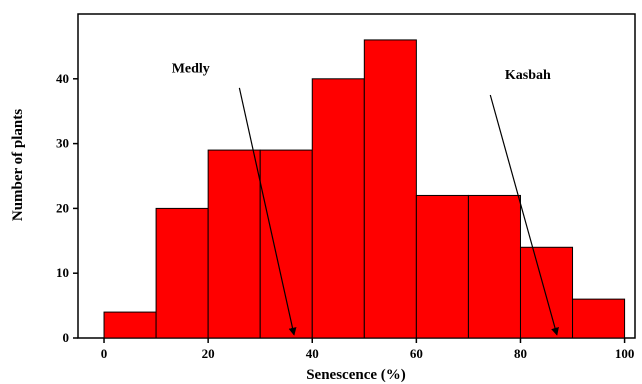 This screenshot has height=384, width=642. I want to click on y-tick-label: 30, so click(62, 143).